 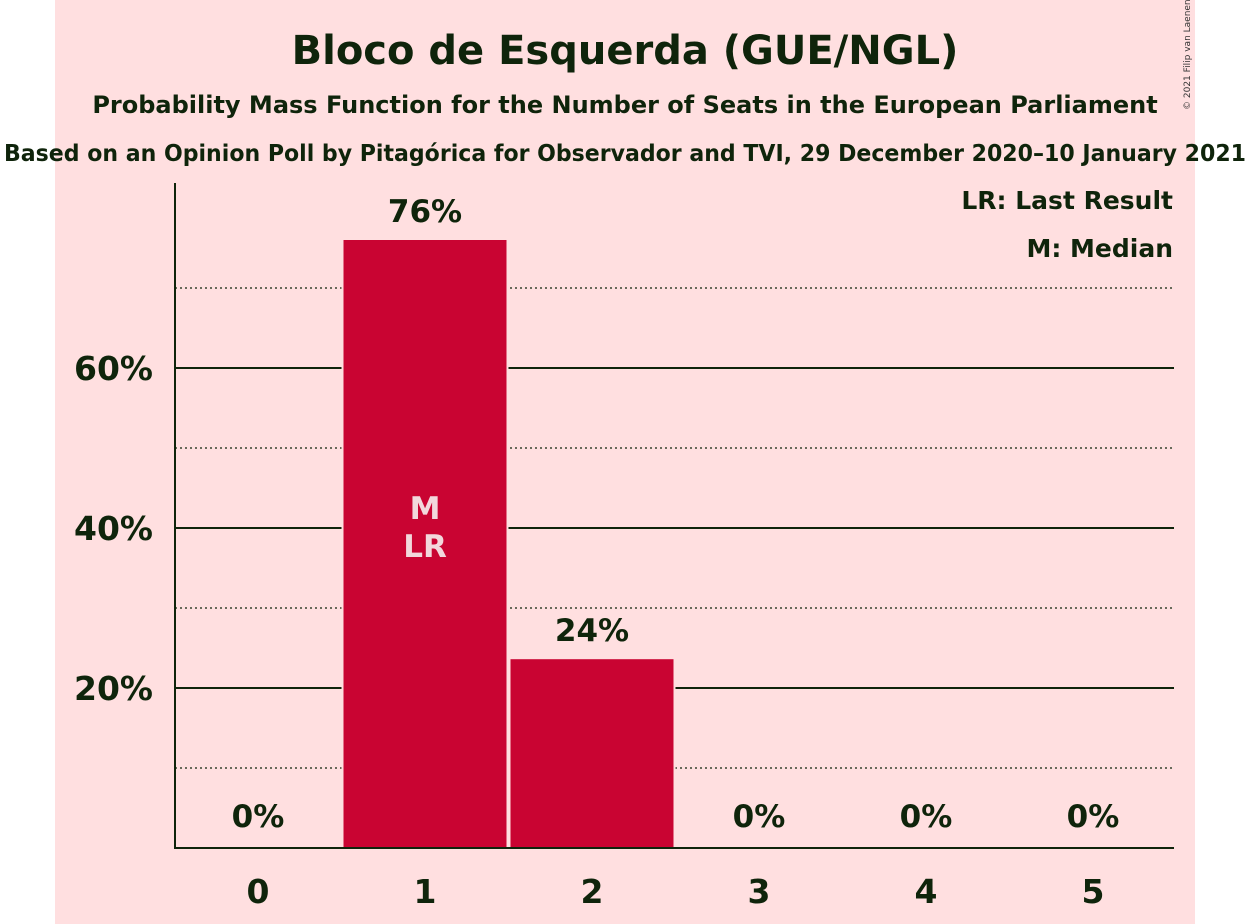 What do you see at coordinates (425, 891) in the screenshot?
I see `x-tick-label: 1` at bounding box center [425, 891].